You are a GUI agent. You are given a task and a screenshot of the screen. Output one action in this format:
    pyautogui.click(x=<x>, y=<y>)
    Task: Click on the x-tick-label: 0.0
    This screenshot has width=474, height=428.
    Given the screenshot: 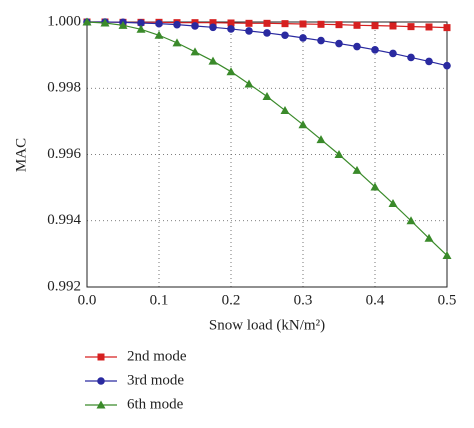 What is the action you would take?
    pyautogui.click(x=87, y=300)
    